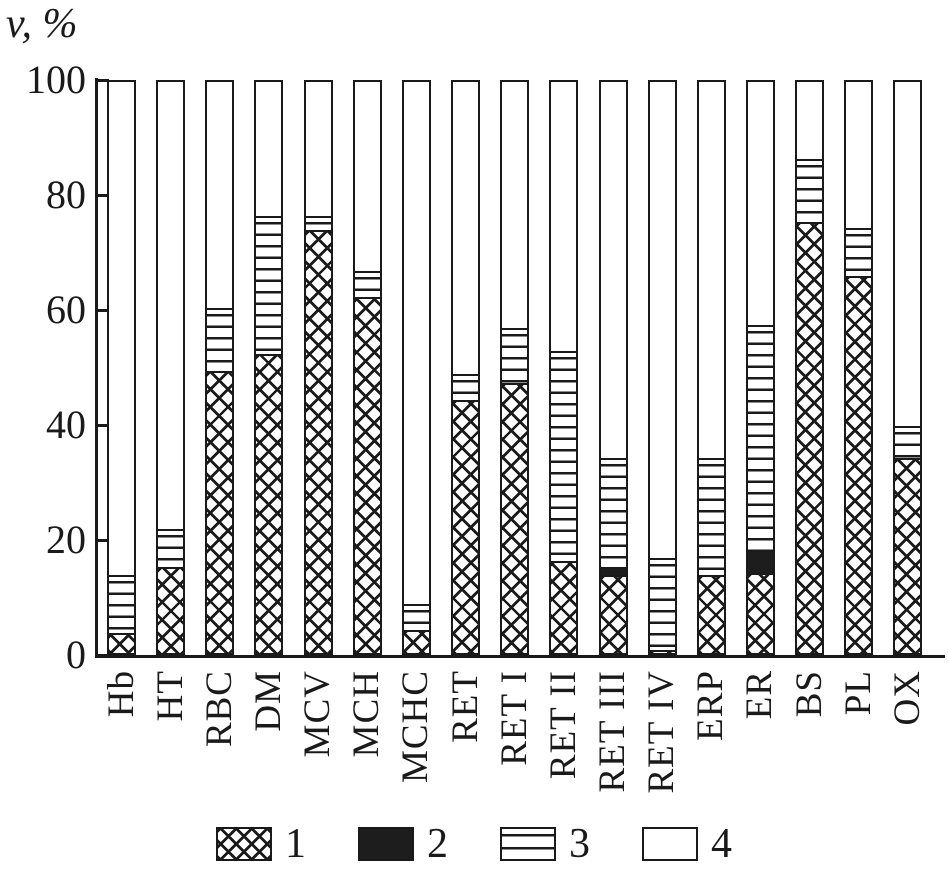 This screenshot has width=948, height=877. I want to click on legend-label: 4, so click(721, 844).